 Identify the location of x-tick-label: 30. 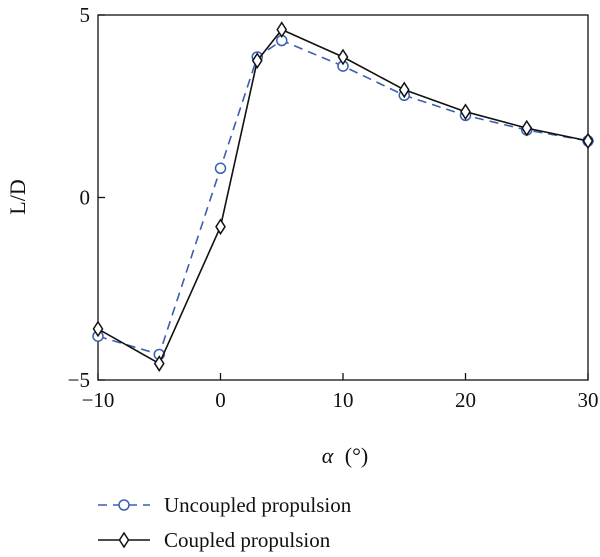
(588, 400).